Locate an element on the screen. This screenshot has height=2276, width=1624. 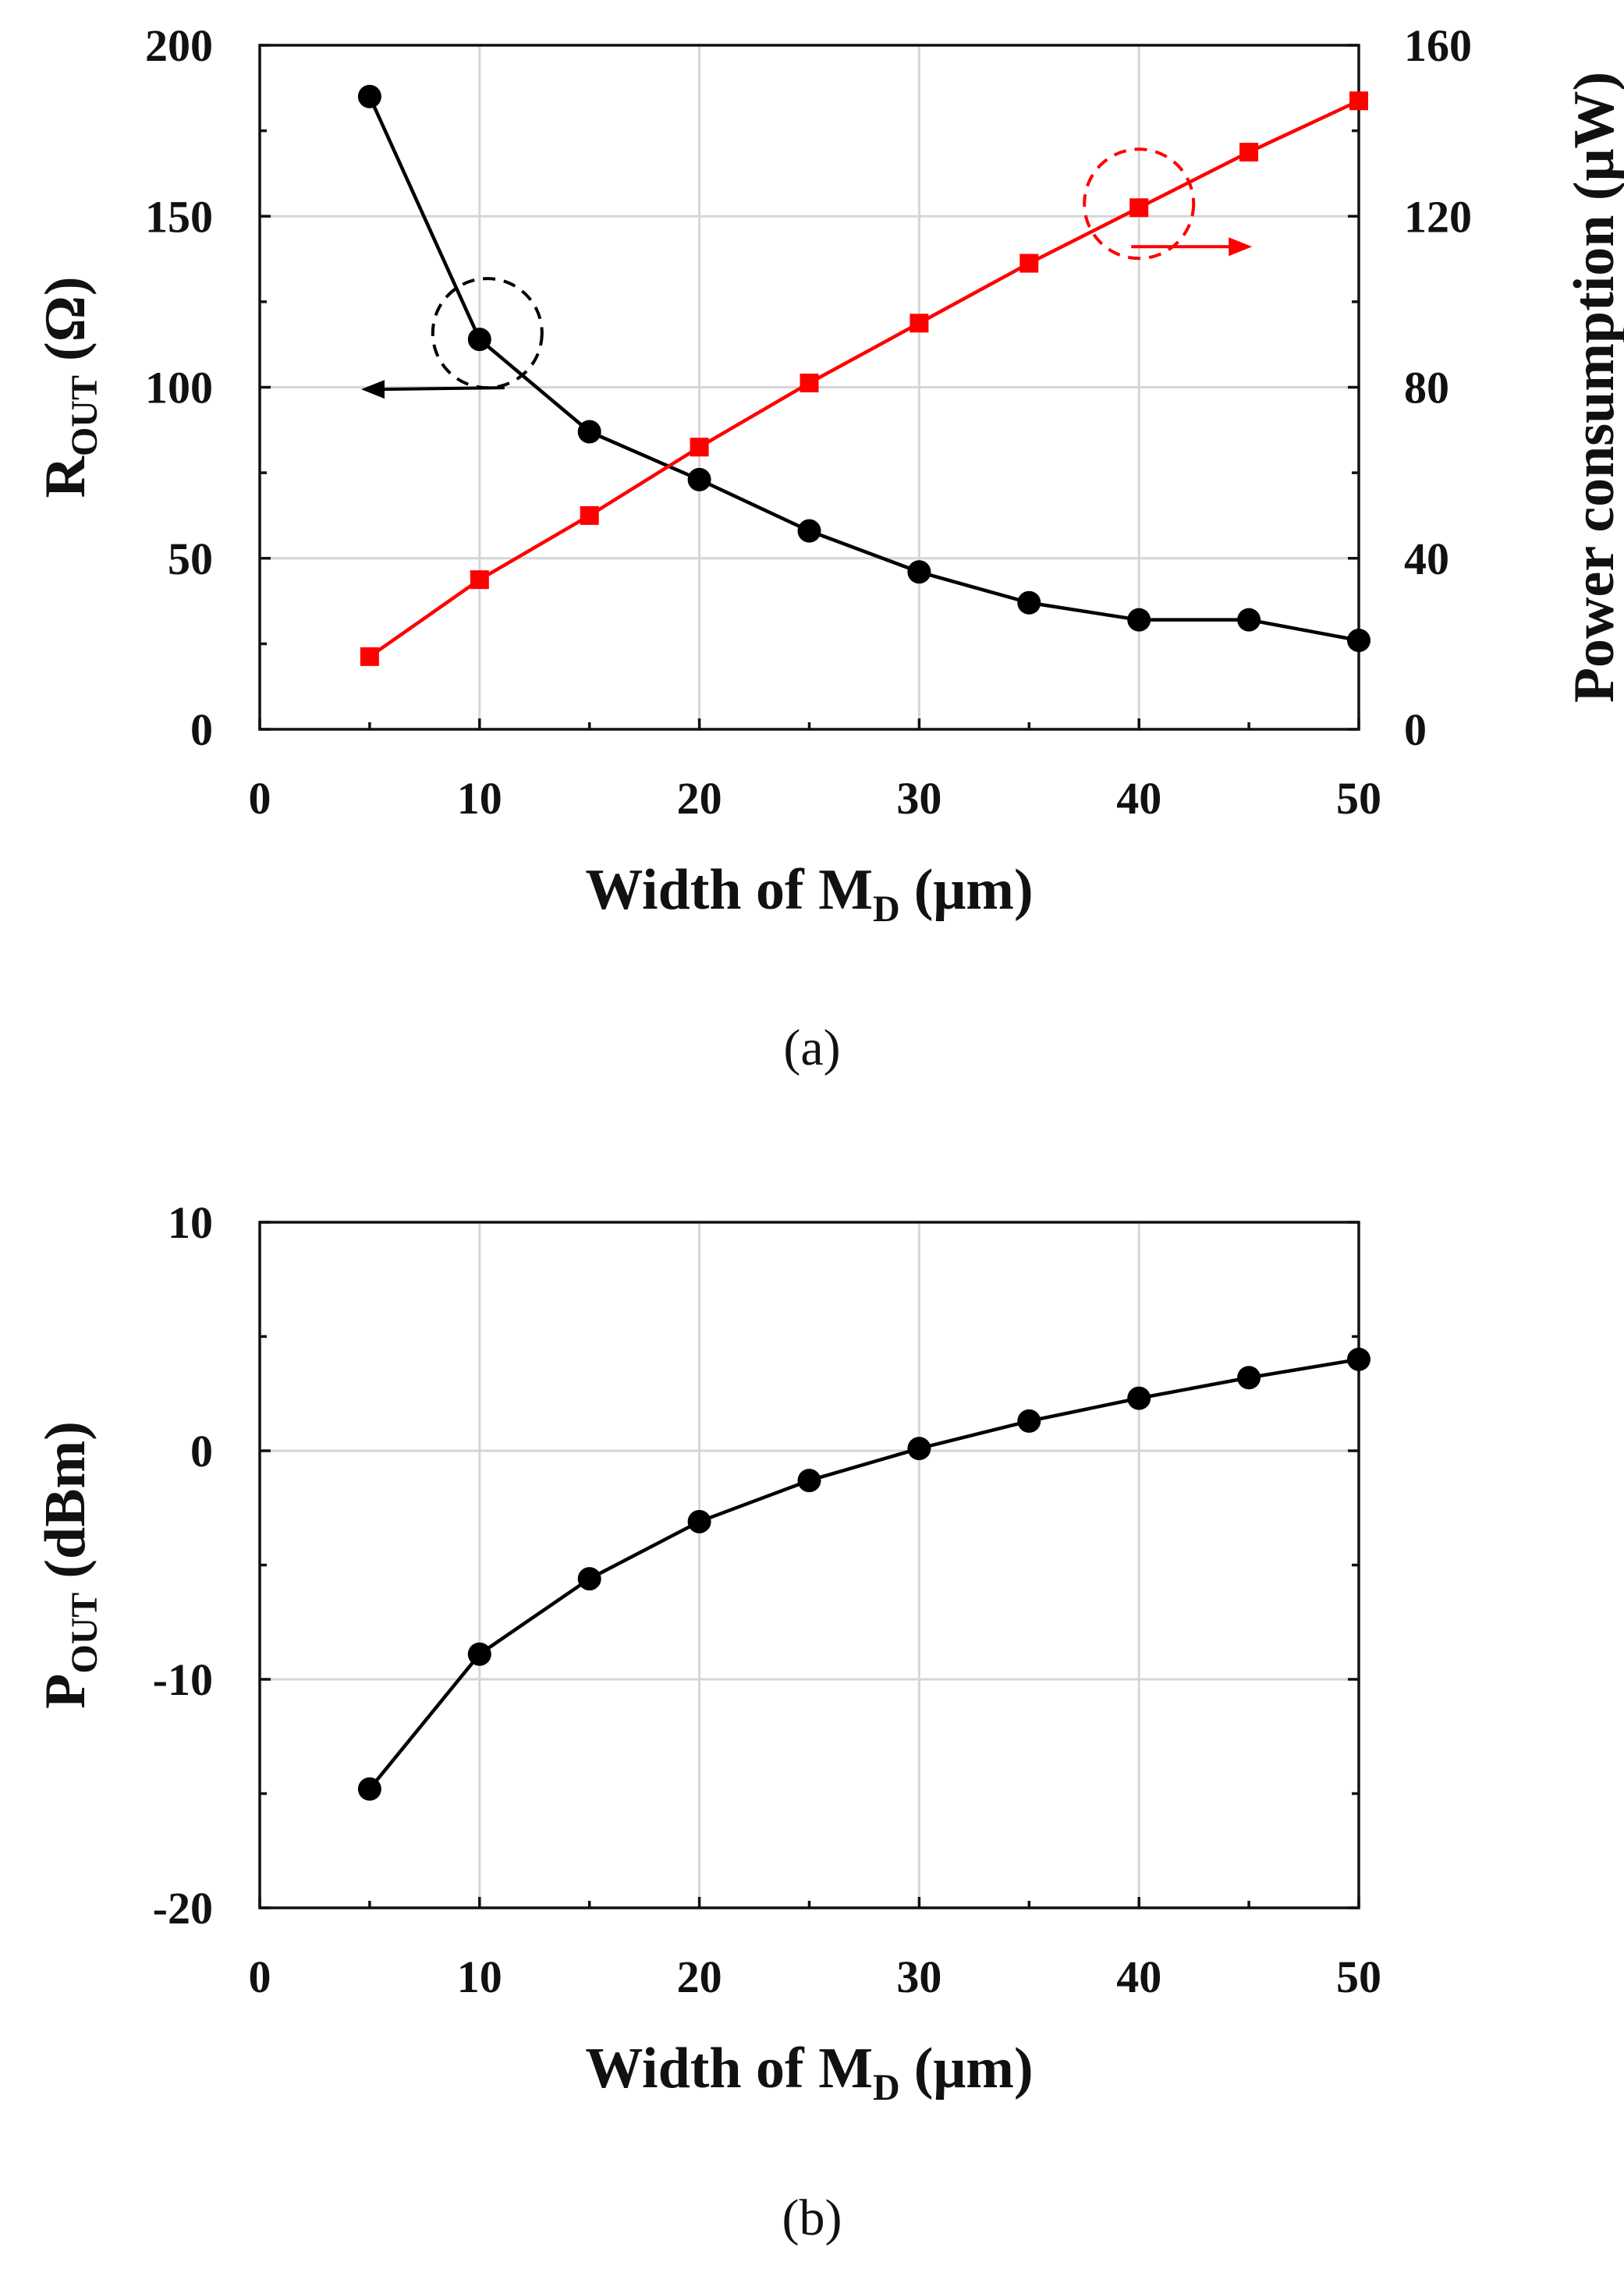
y-axis-title-unit: (Ω) is located at coordinates (66, 318).